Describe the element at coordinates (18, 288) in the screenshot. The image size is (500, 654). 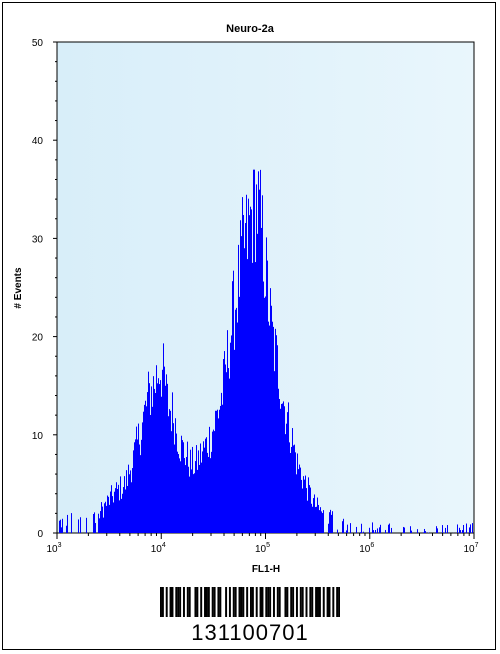
I see `y-axis-label: # Events` at that location.